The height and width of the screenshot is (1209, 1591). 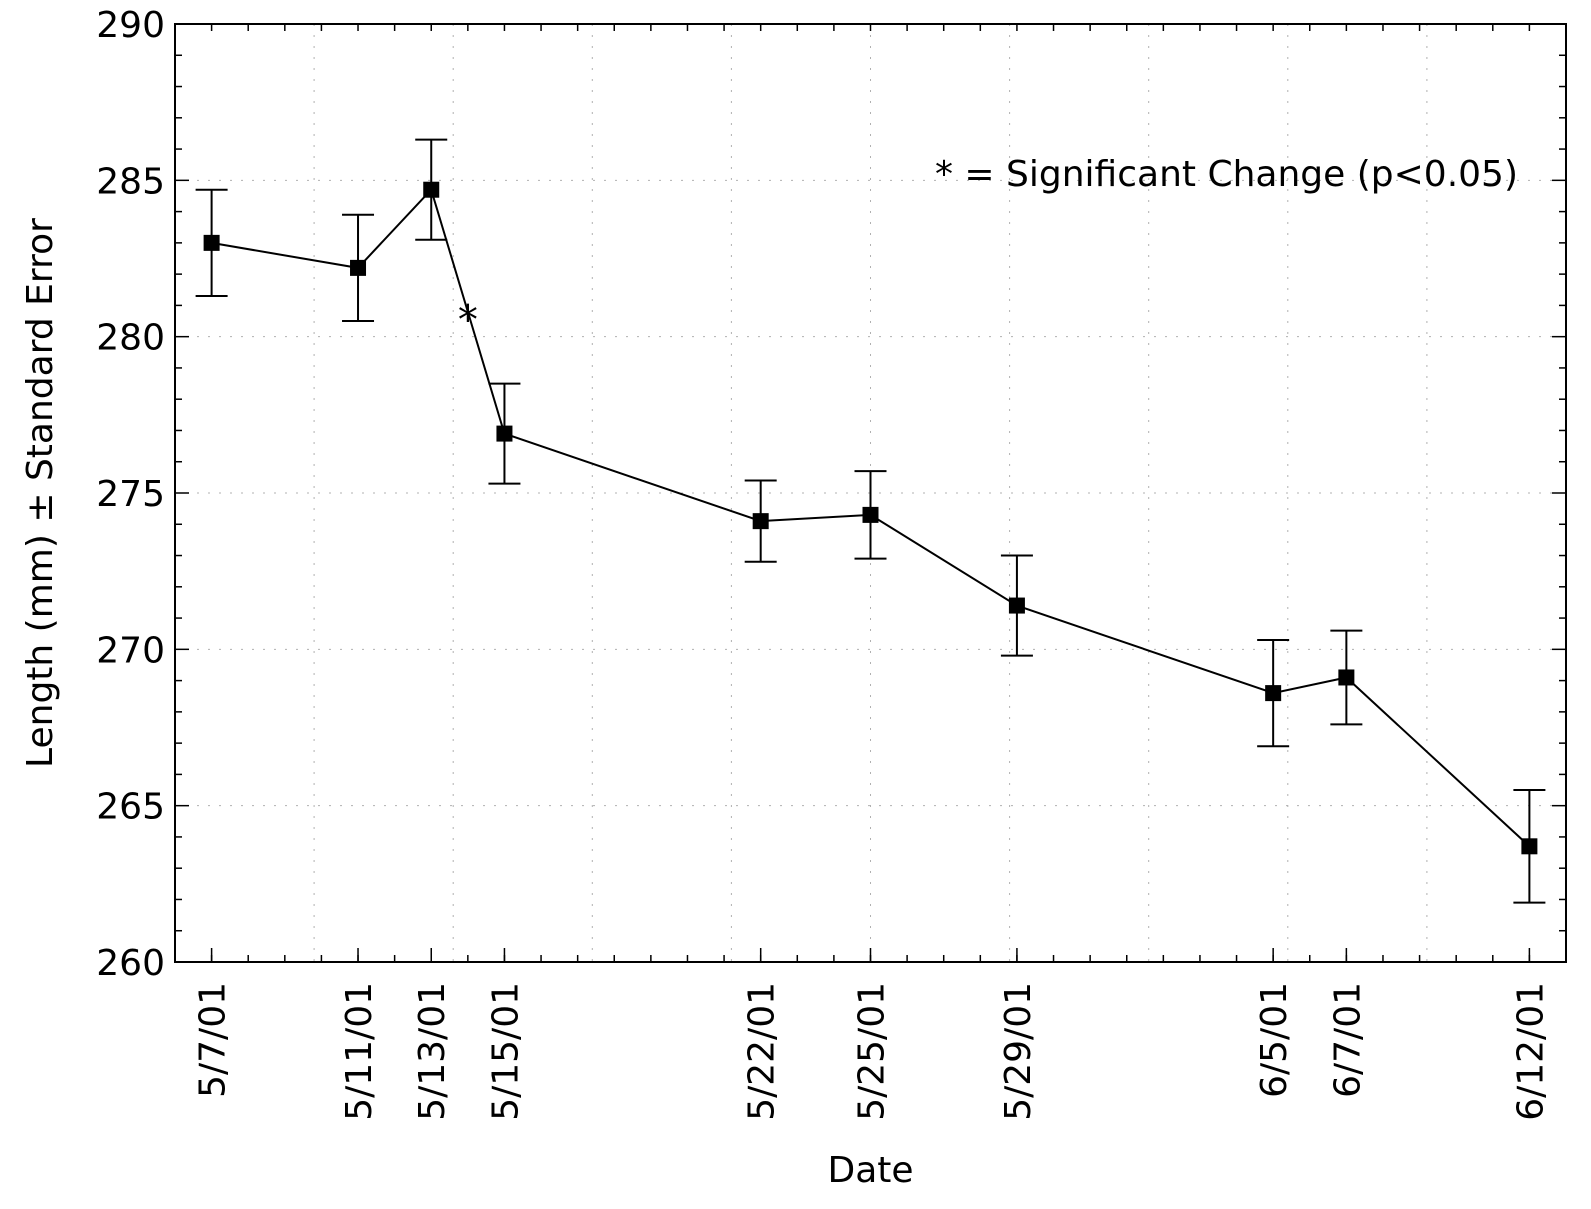 What do you see at coordinates (1274, 1040) in the screenshot?
I see `x-tick-label: 6/5/01` at bounding box center [1274, 1040].